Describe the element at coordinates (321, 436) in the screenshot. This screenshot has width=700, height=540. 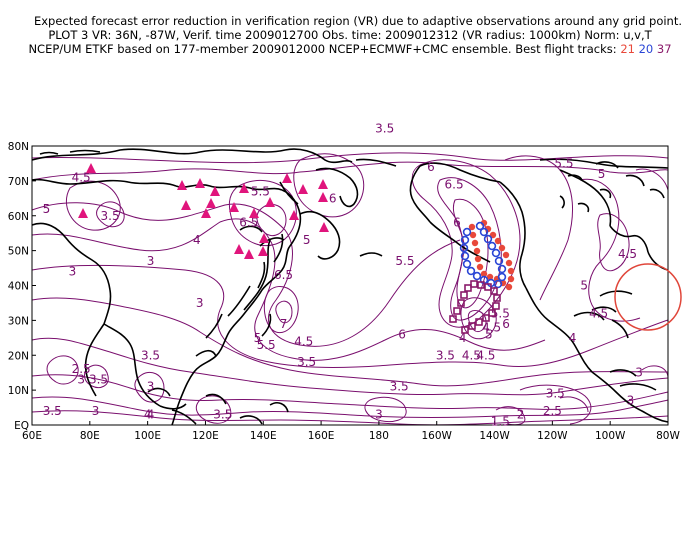
I see `longitude-label: 160E` at that location.